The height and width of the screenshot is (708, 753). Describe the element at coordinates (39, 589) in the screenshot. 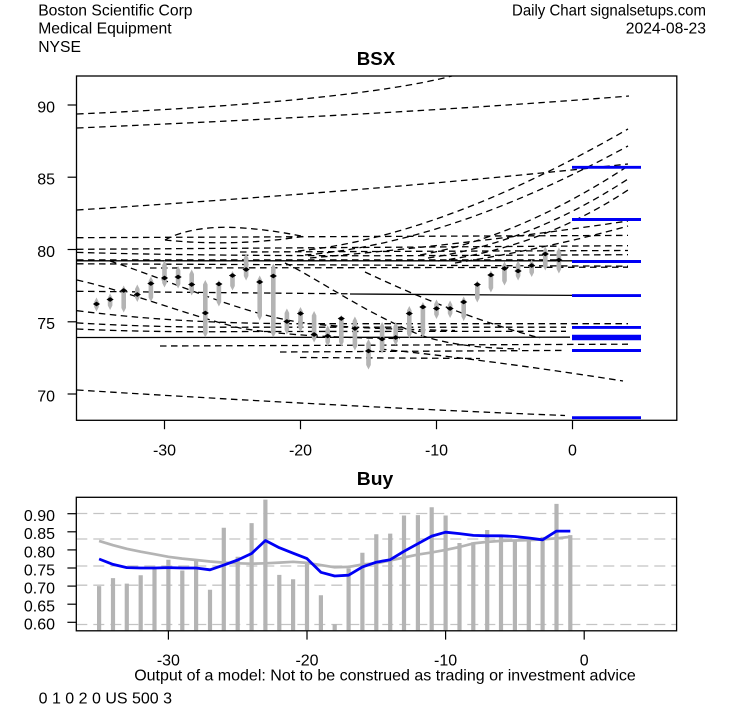

I see `svg-text: 0.70` at that location.